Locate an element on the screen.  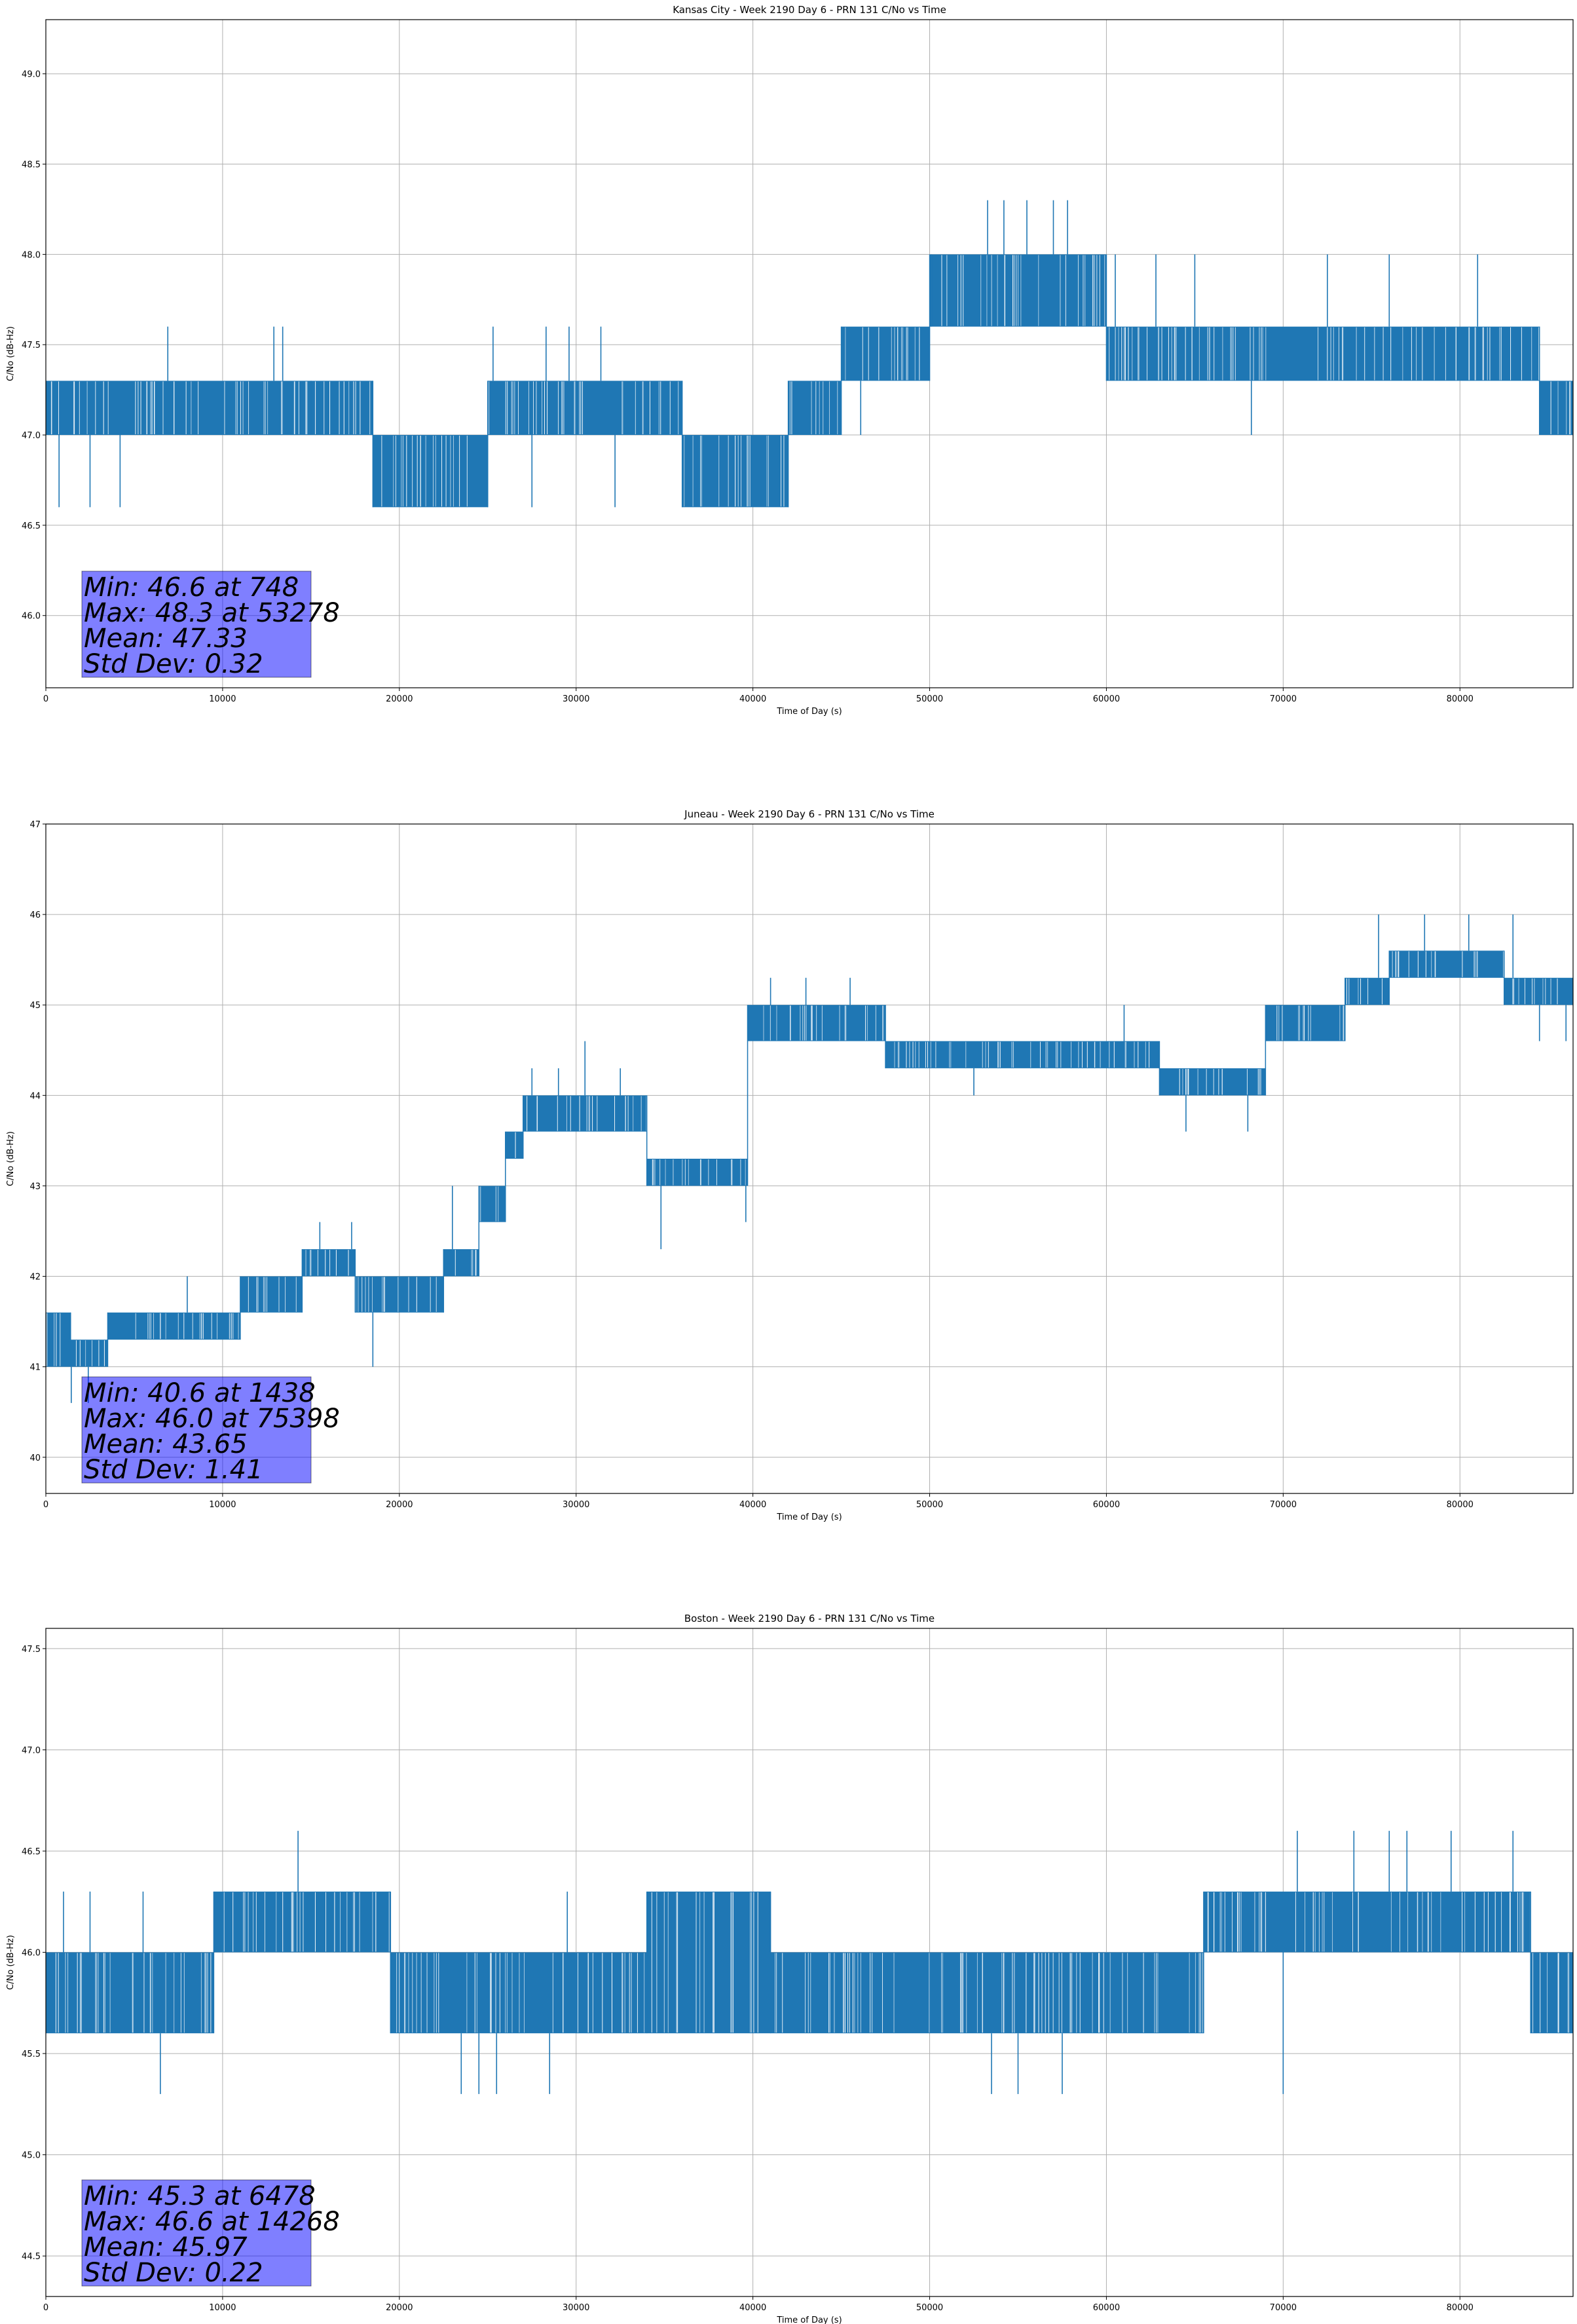
stats-line: Min: 40.6 at 1438 is located at coordinates (200, 1393).